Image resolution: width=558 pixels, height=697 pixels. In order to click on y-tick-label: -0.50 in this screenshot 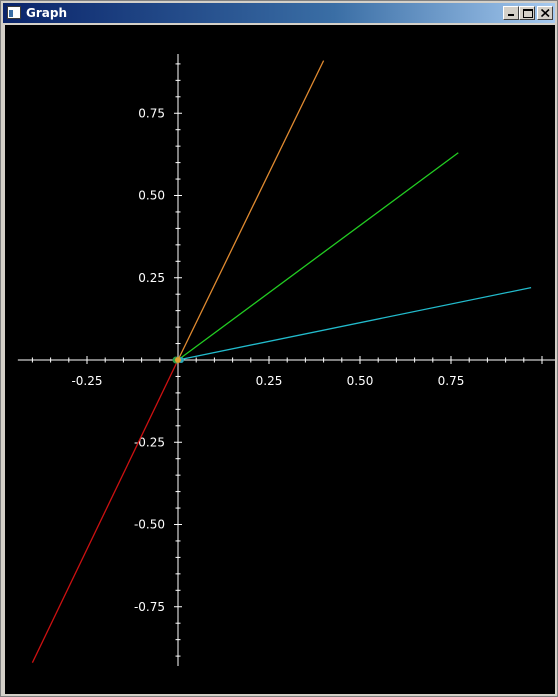, I will do `click(149, 525)`.